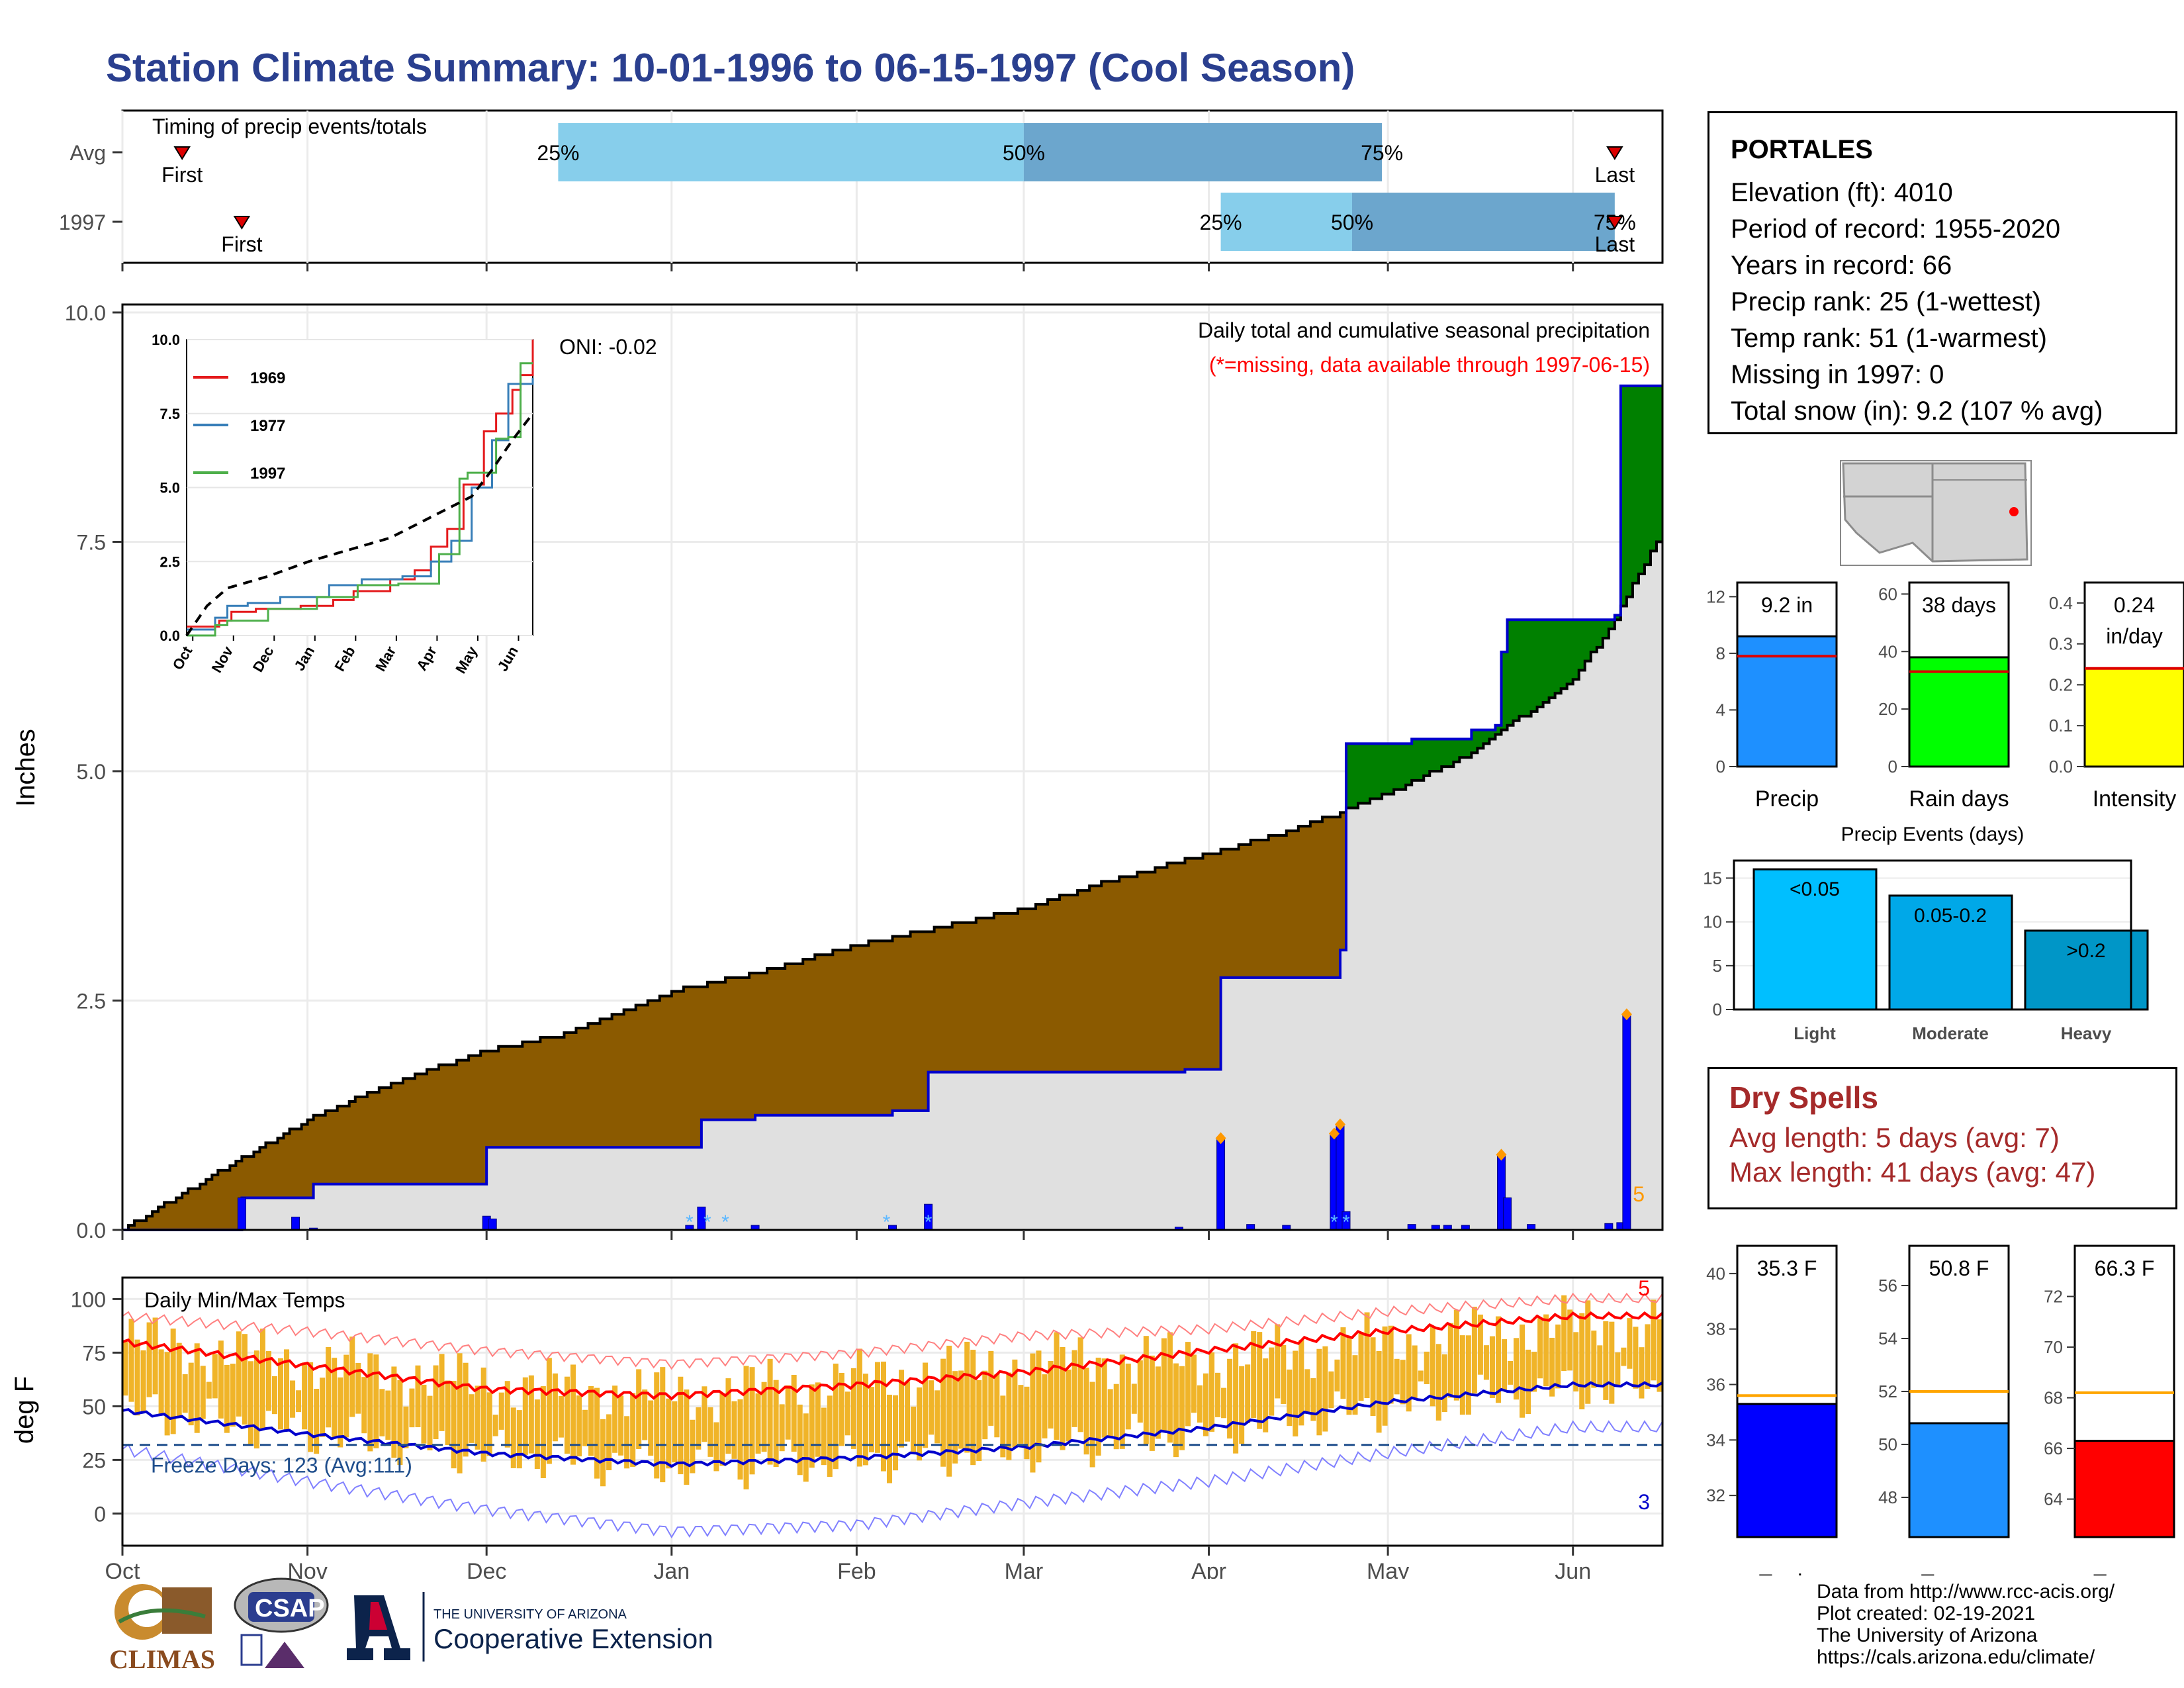 The width and height of the screenshot is (2184, 1688). Describe the element at coordinates (289, 126) in the screenshot. I see `timing-title: Timing of precip events/totals` at that location.